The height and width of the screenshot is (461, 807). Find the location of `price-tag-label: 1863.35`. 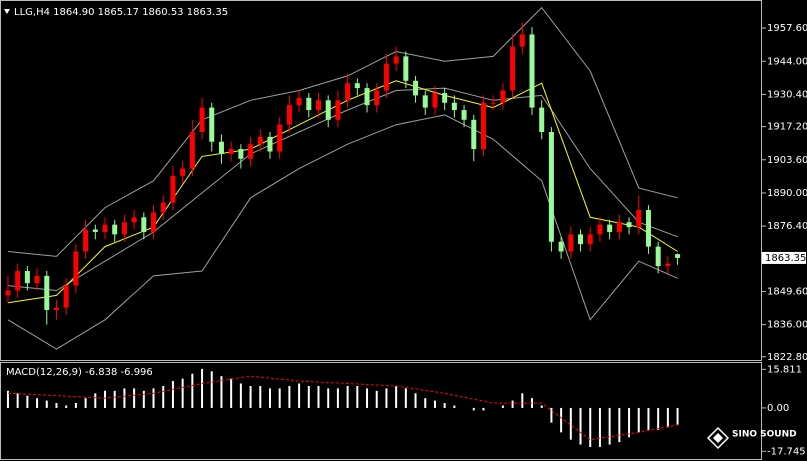

price-tag-label: 1863.35 is located at coordinates (785, 258).